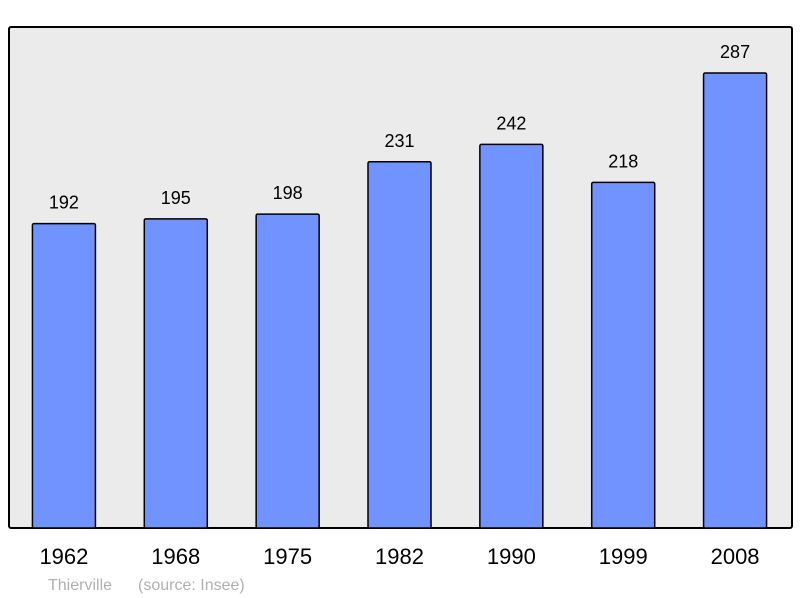 Image resolution: width=800 pixels, height=598 pixels. What do you see at coordinates (511, 123) in the screenshot?
I see `data-label-1990: 242` at bounding box center [511, 123].